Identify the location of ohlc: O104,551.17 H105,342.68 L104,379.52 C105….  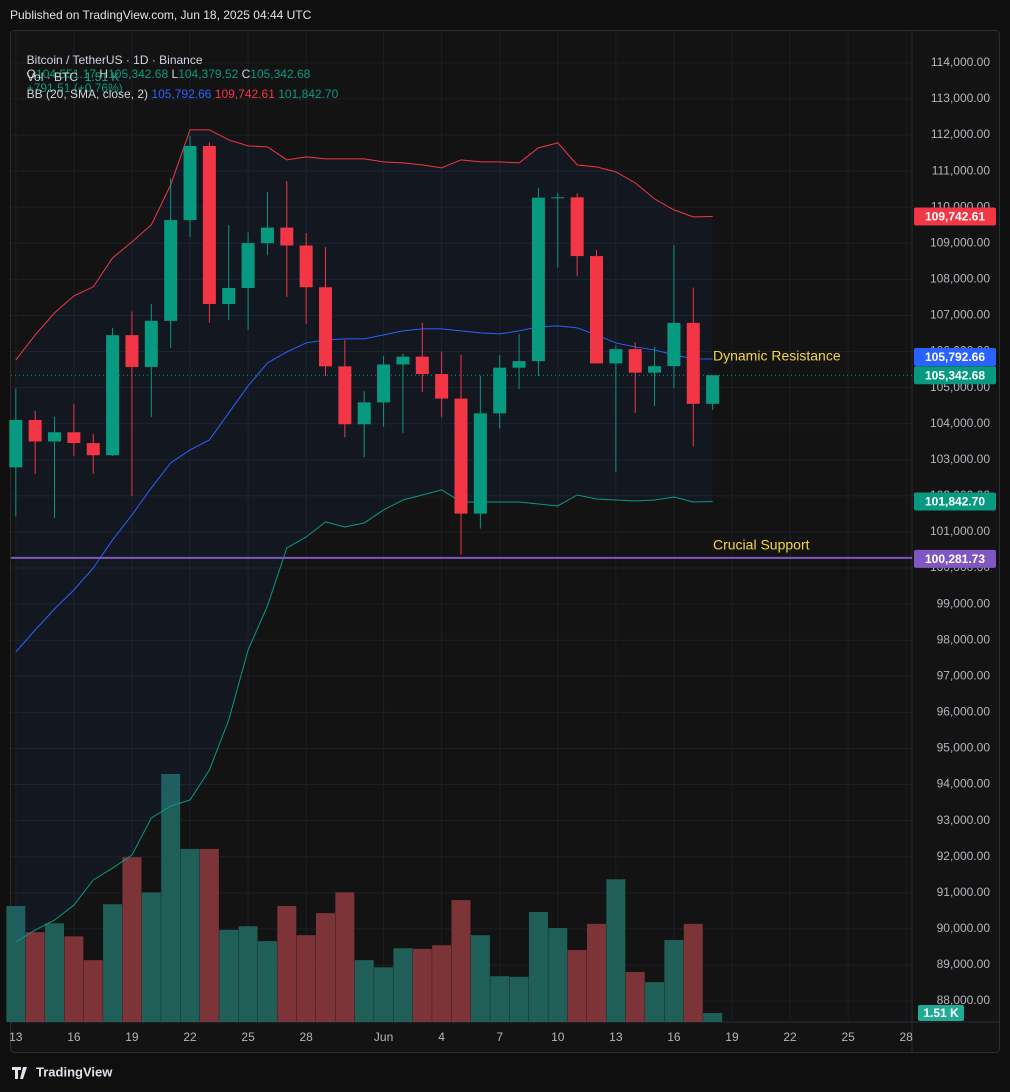
(170, 74).